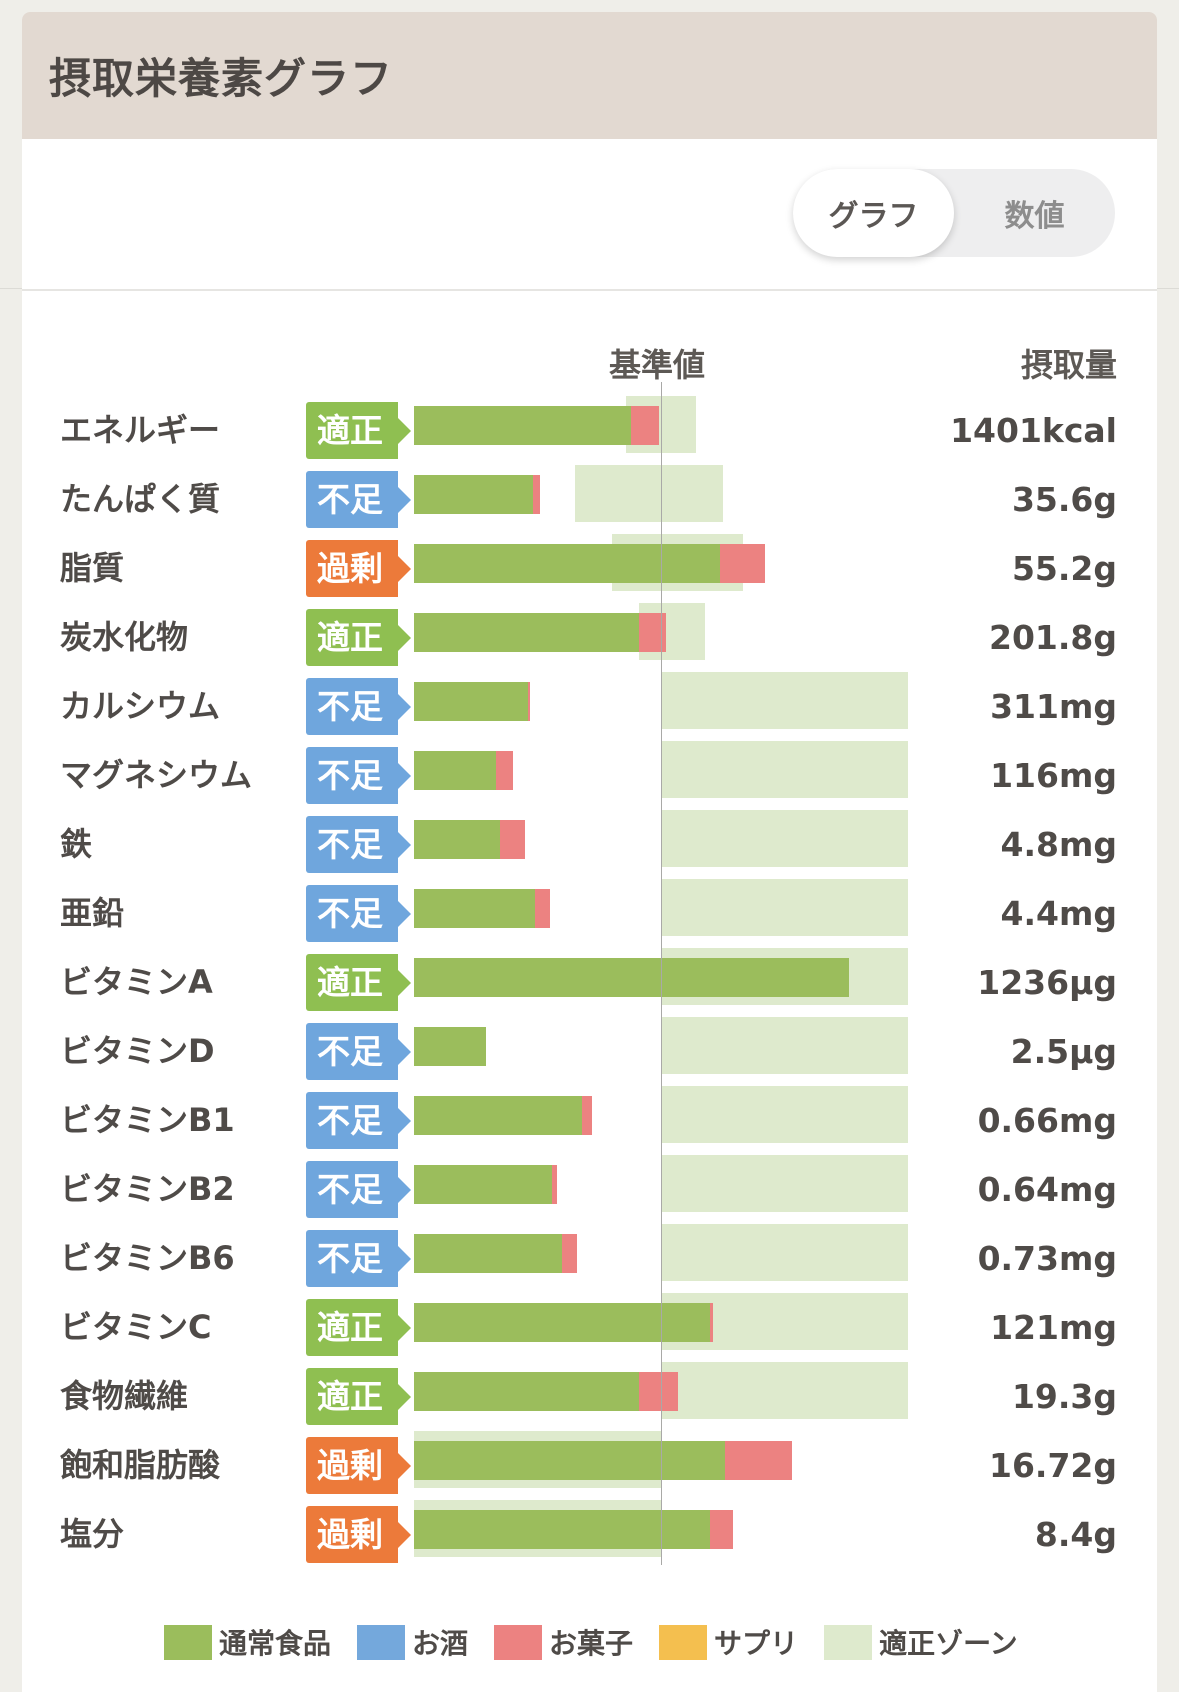 The width and height of the screenshot is (1179, 1692). I want to click on reference-header: 基準値, so click(657, 365).